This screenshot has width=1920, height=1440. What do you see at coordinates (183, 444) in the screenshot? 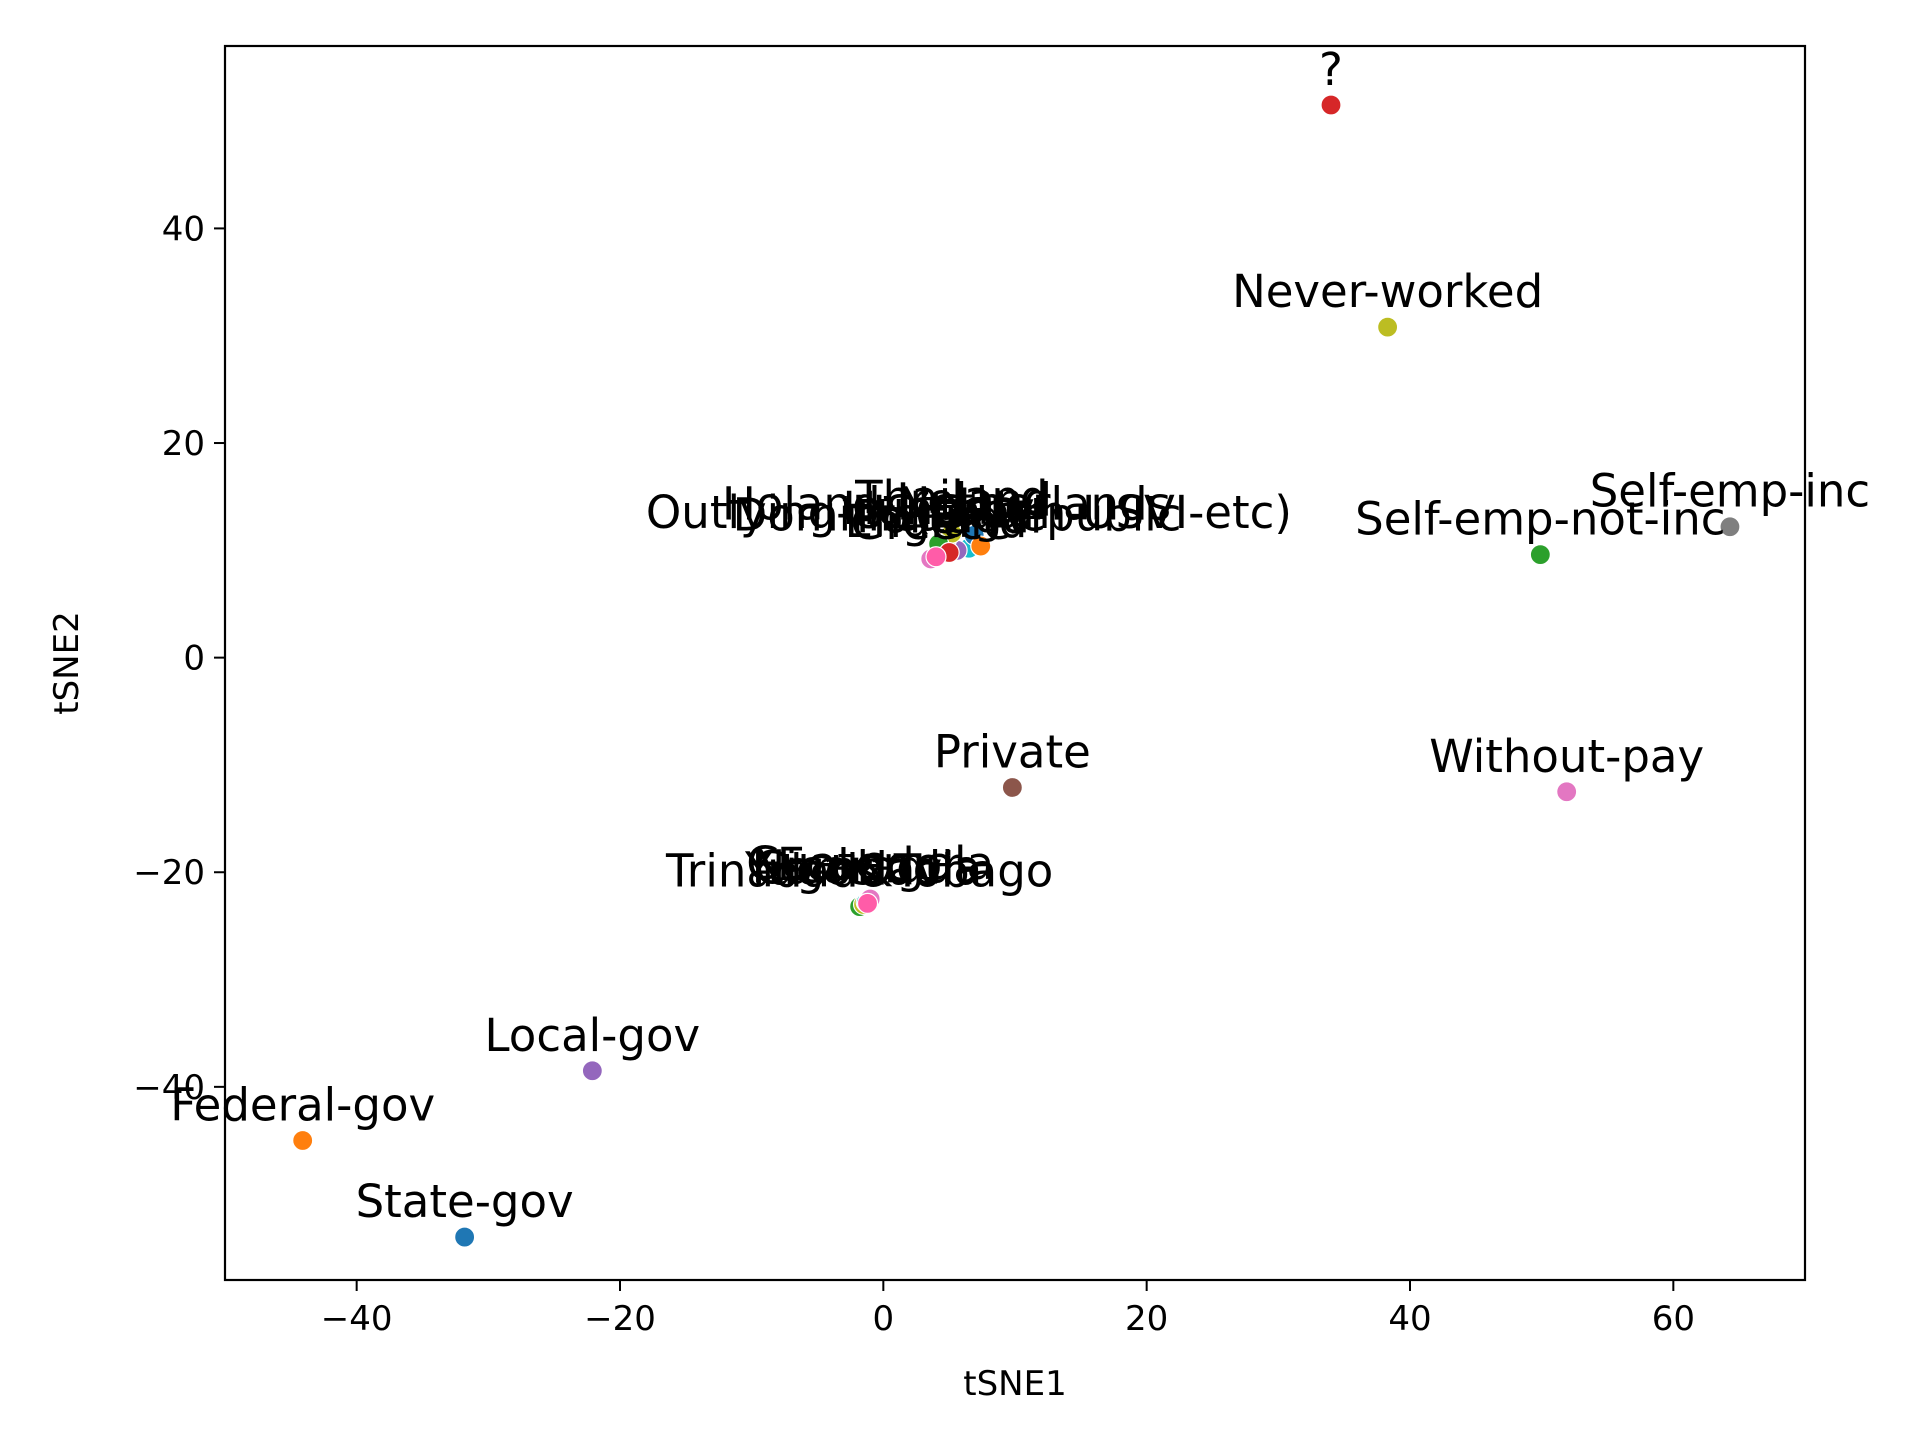
I see `y-tick-label: 20` at bounding box center [183, 444].